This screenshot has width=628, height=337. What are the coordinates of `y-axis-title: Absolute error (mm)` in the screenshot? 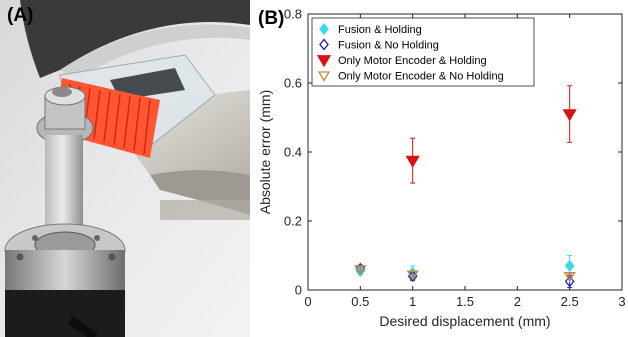 It's located at (265, 152).